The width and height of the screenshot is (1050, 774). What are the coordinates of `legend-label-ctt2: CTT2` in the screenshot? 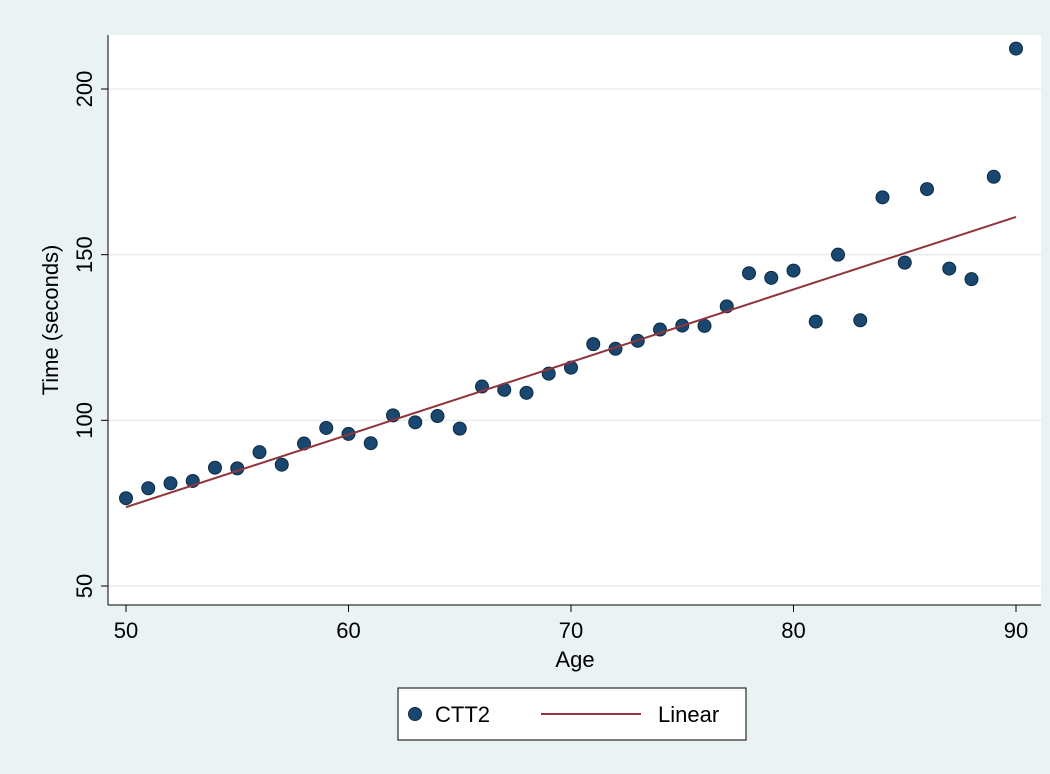 It's located at (462, 714).